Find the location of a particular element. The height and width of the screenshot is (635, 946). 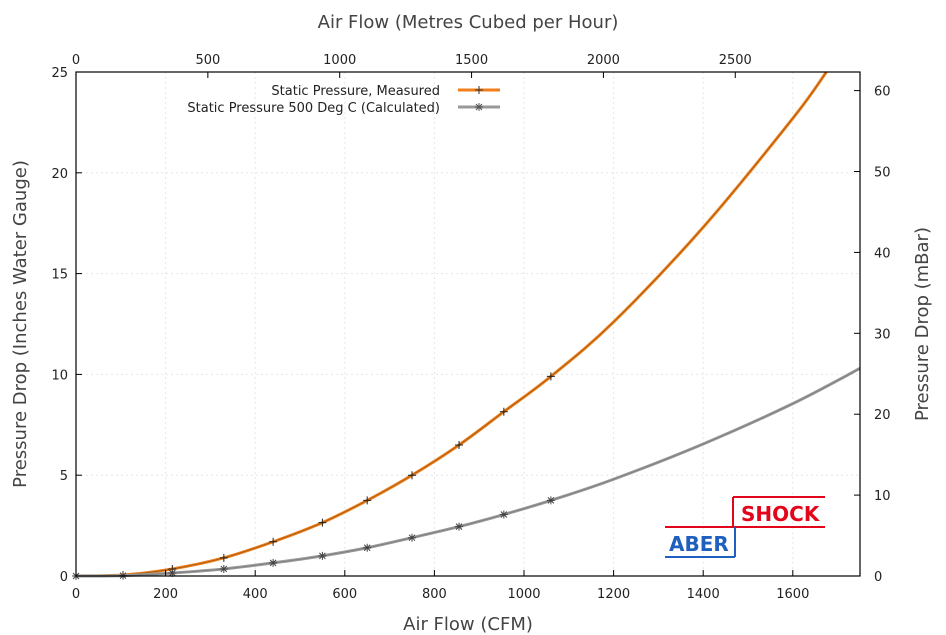

x2-tick-label: 500 is located at coordinates (207, 60).